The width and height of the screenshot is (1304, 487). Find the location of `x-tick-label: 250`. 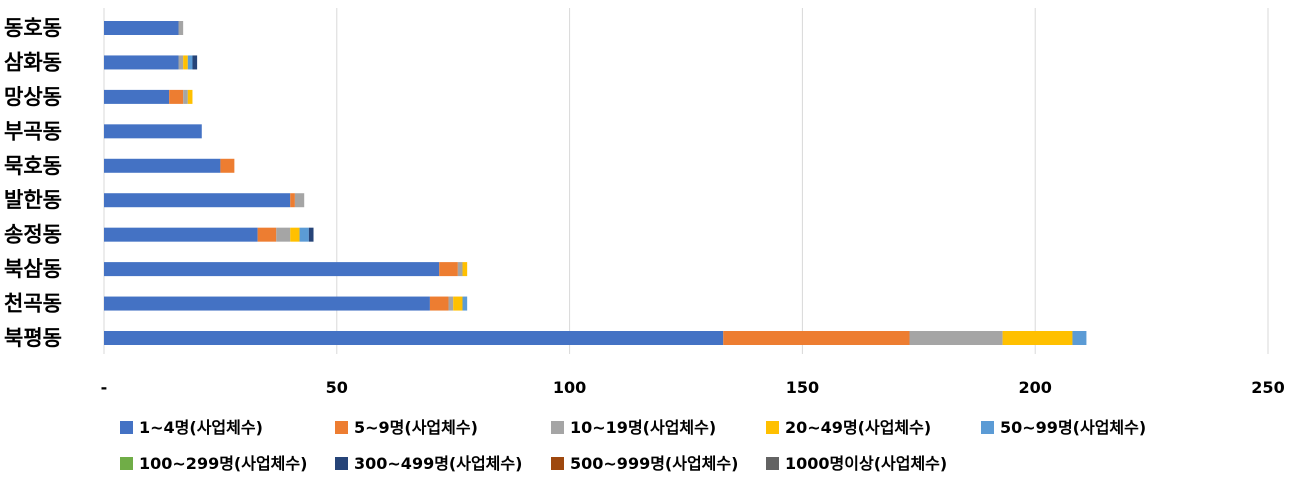

x-tick-label: 250 is located at coordinates (1267, 387).